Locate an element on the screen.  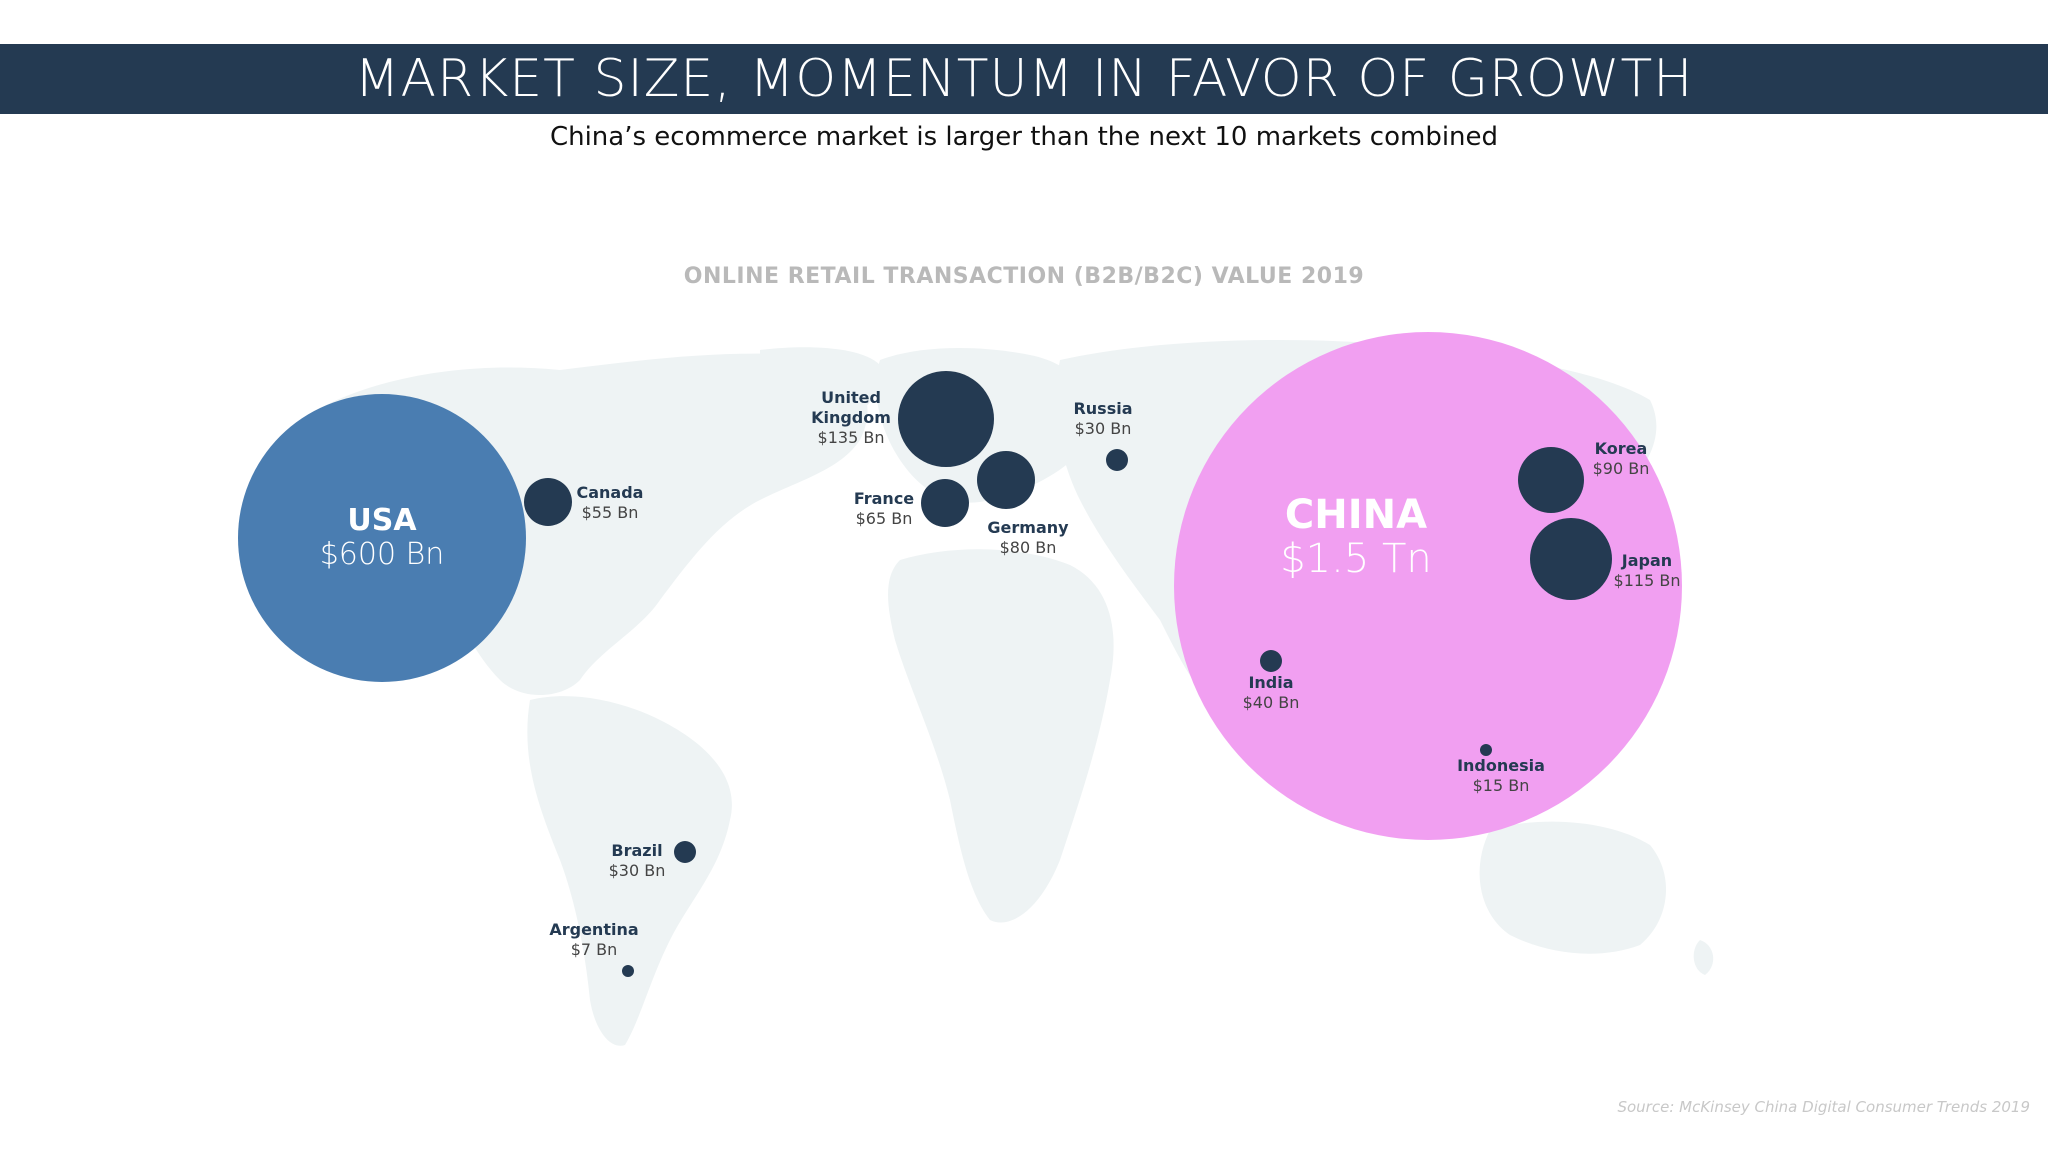
label-value-china: $1.5 Tn is located at coordinates (1356, 559).